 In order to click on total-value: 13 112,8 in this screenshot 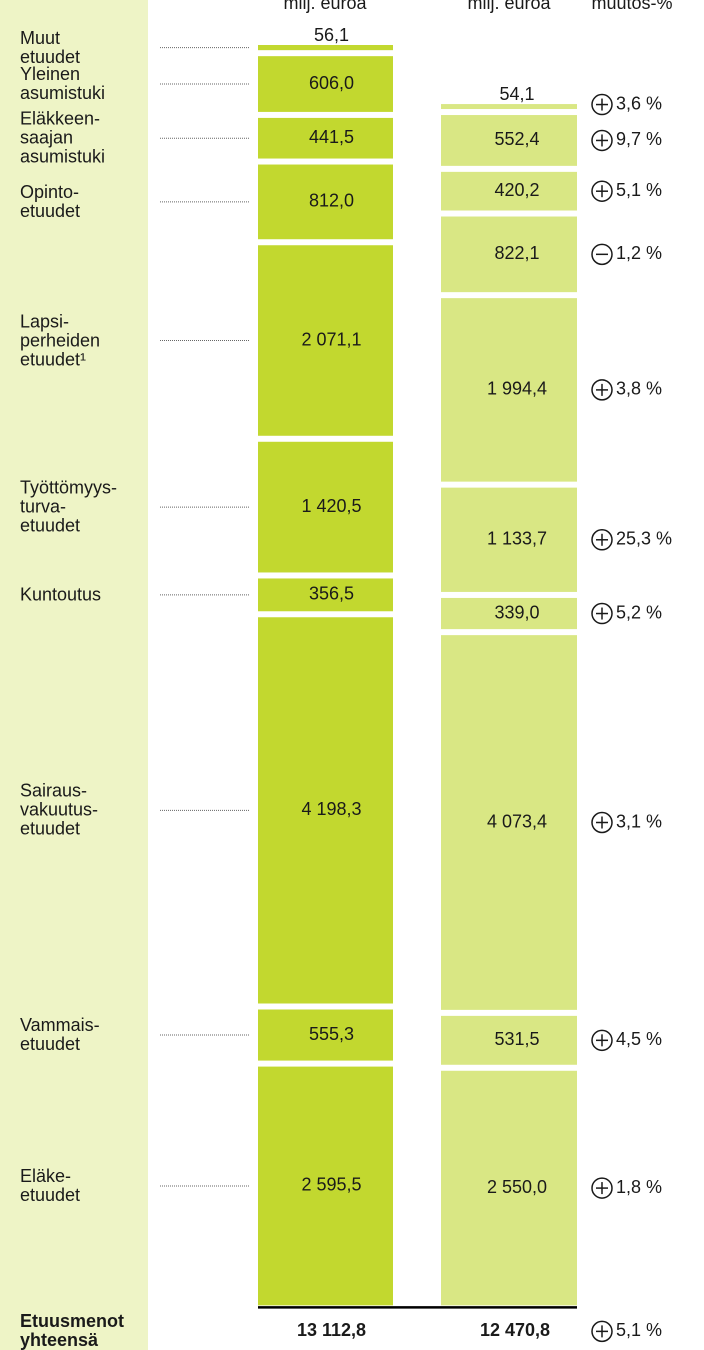, I will do `click(331, 1330)`.